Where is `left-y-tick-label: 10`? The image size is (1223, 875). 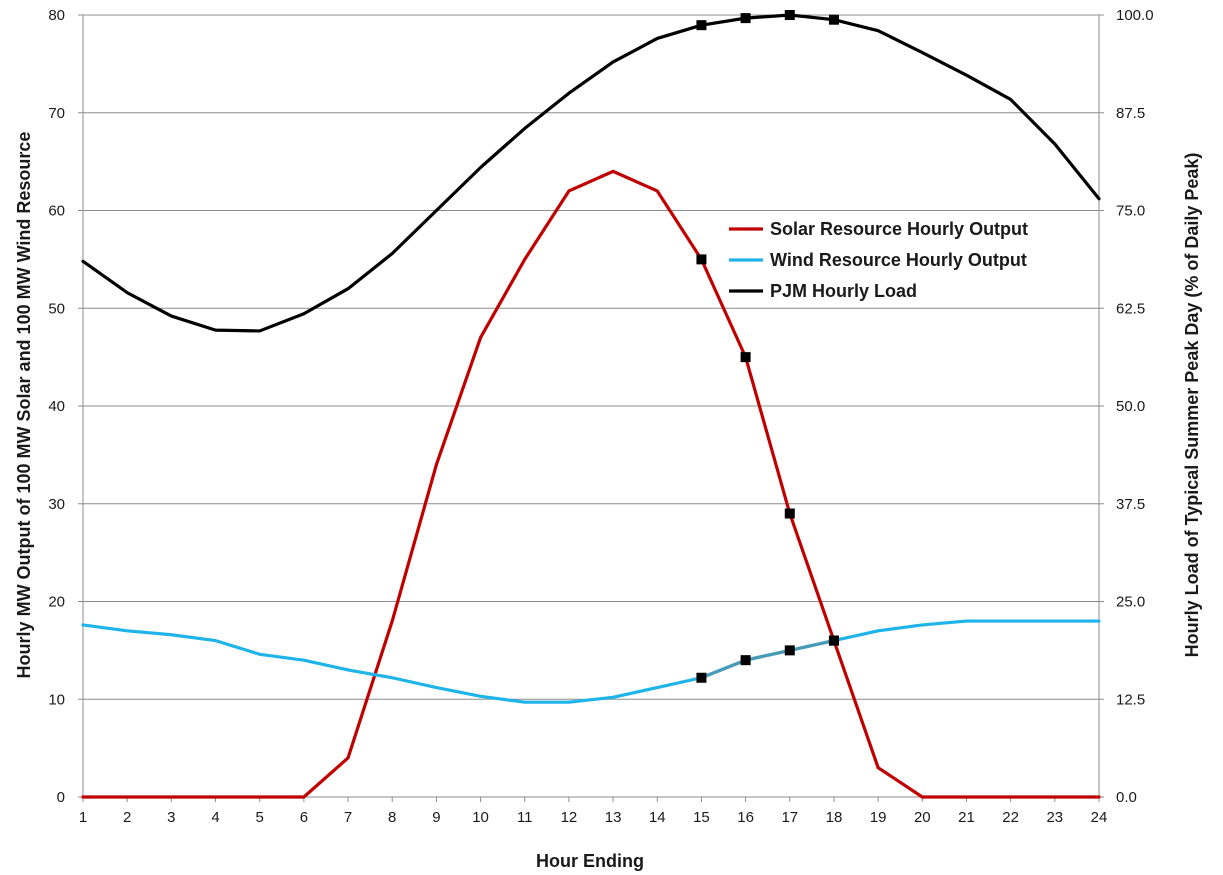 left-y-tick-label: 10 is located at coordinates (56, 699).